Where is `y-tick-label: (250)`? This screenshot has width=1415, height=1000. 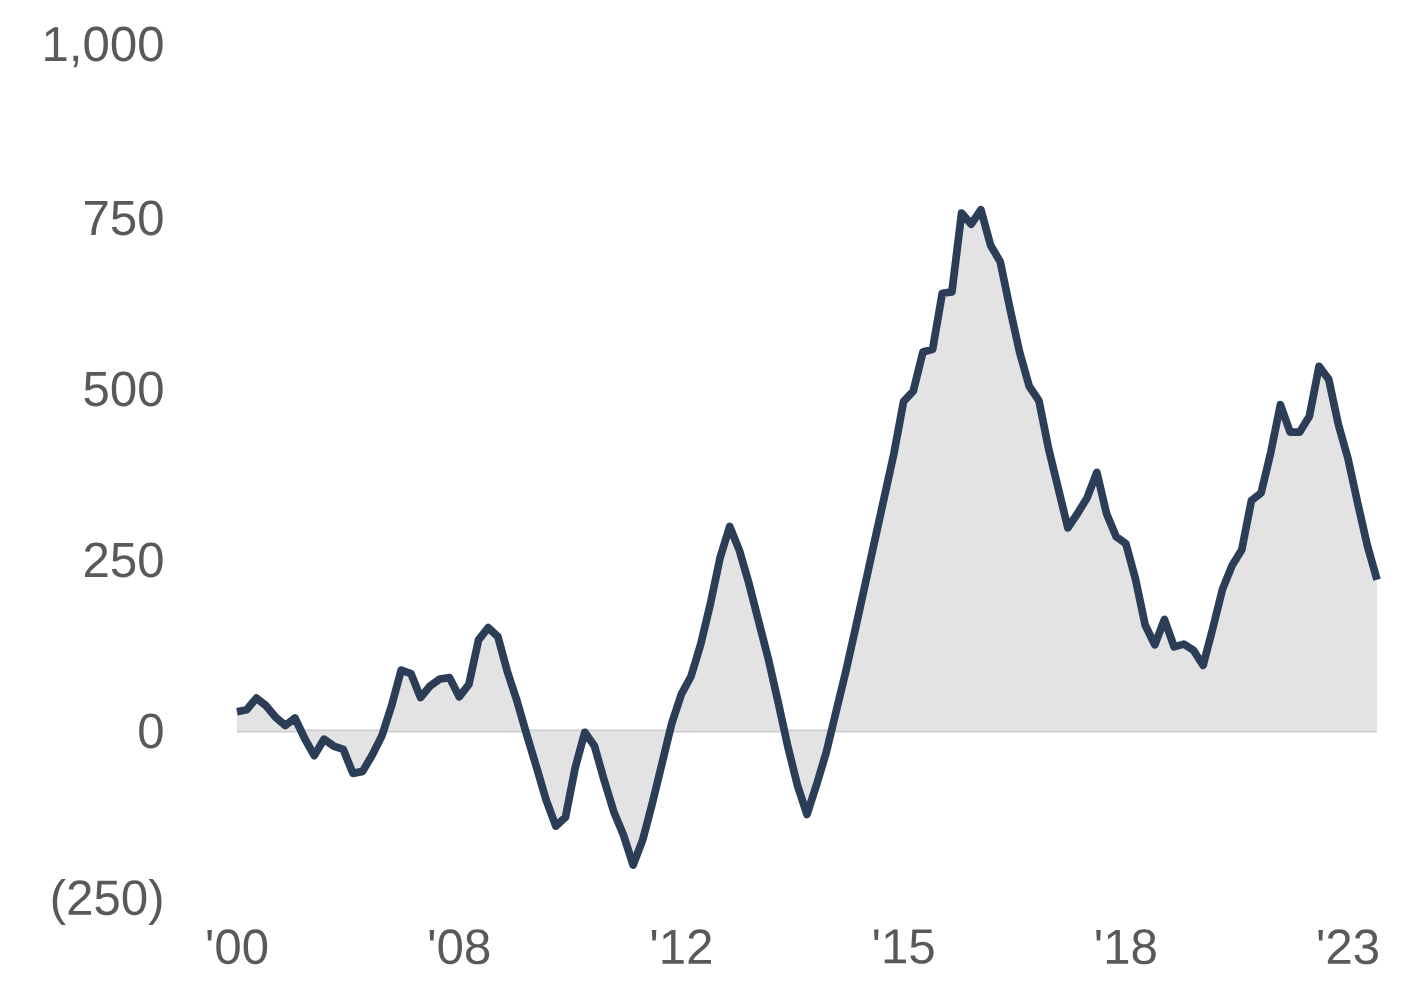 y-tick-label: (250) is located at coordinates (107, 902).